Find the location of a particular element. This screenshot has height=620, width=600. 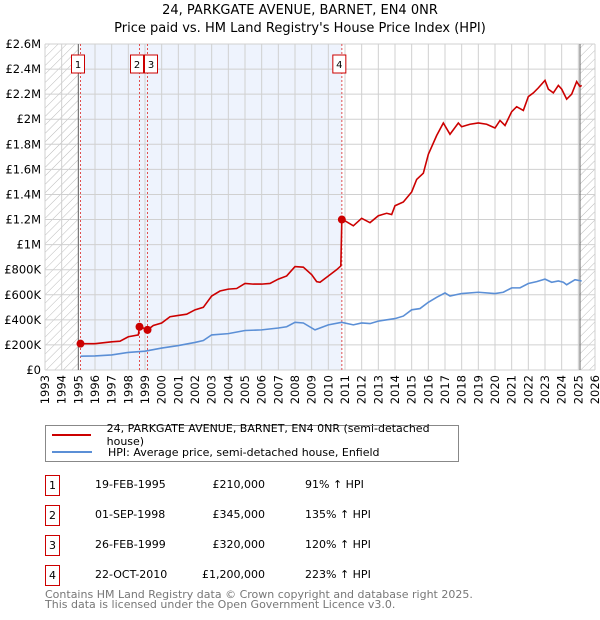

sale-label: 4 is located at coordinates (339, 65).